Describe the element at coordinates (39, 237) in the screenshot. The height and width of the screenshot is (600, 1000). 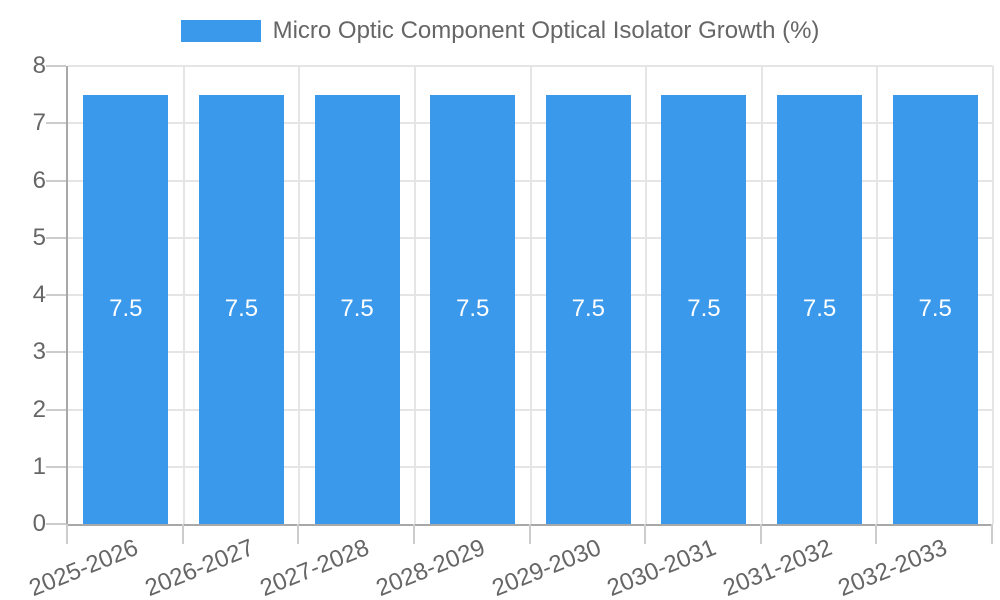
I see `y-tick-label: 5` at that location.